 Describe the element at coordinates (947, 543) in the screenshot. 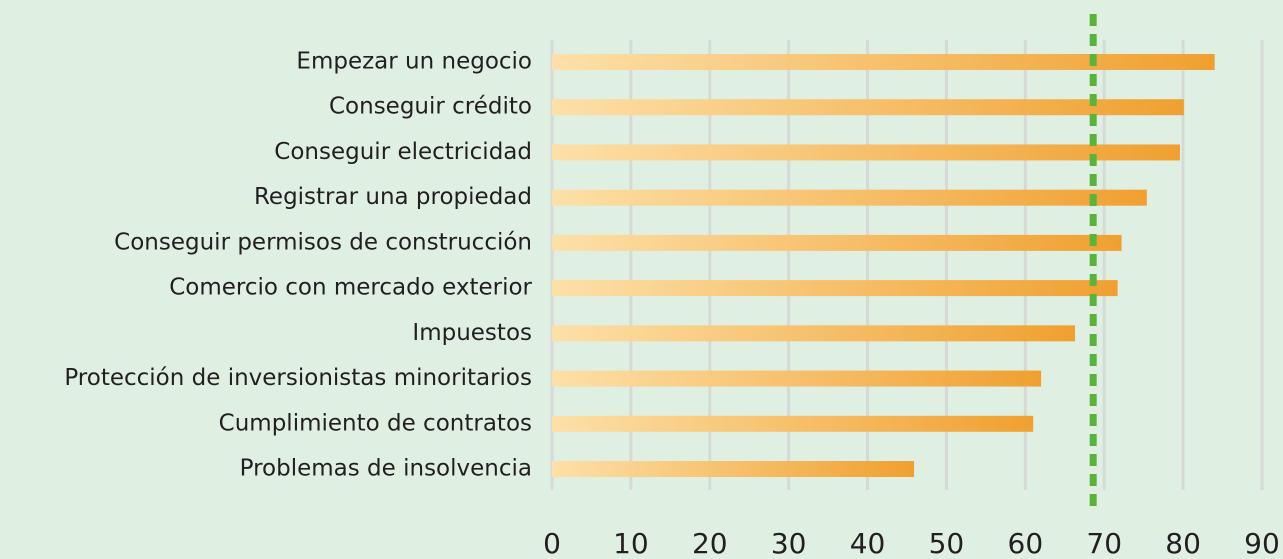

I see `x-tick-label: 50` at that location.